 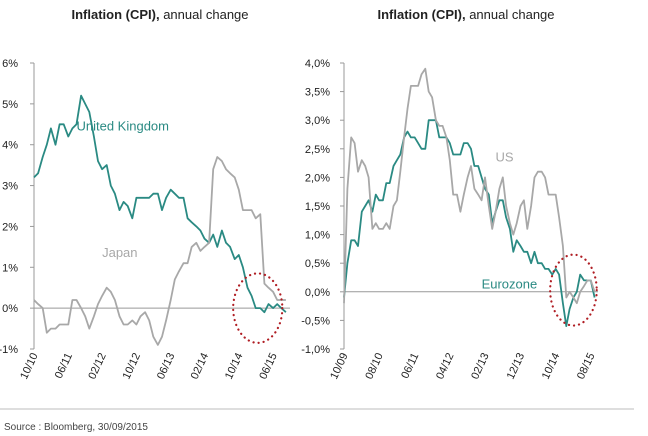 What do you see at coordinates (317, 236) in the screenshot?
I see `y-tick-label: 1,0%` at bounding box center [317, 236].